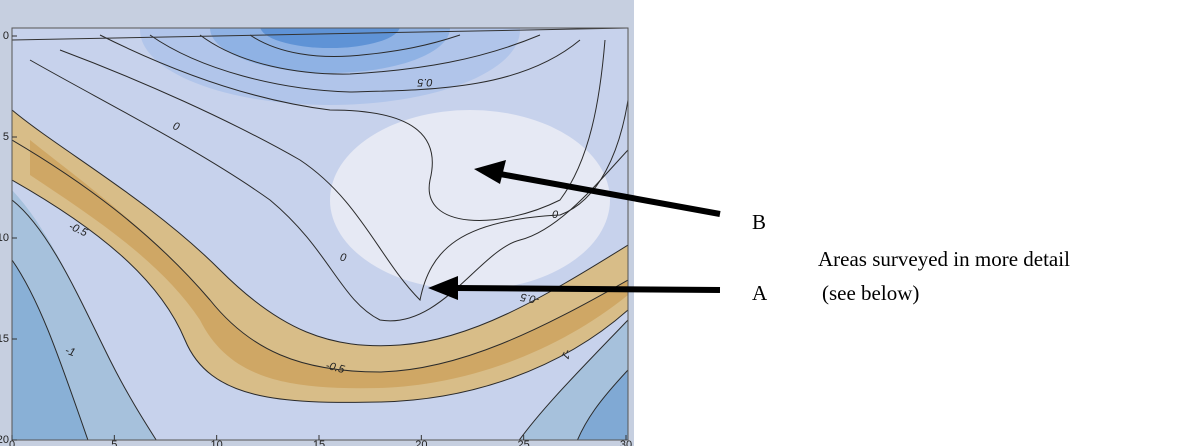 This screenshot has width=1204, height=446. What do you see at coordinates (524, 442) in the screenshot?
I see `x-tick-label: 25` at bounding box center [524, 442].